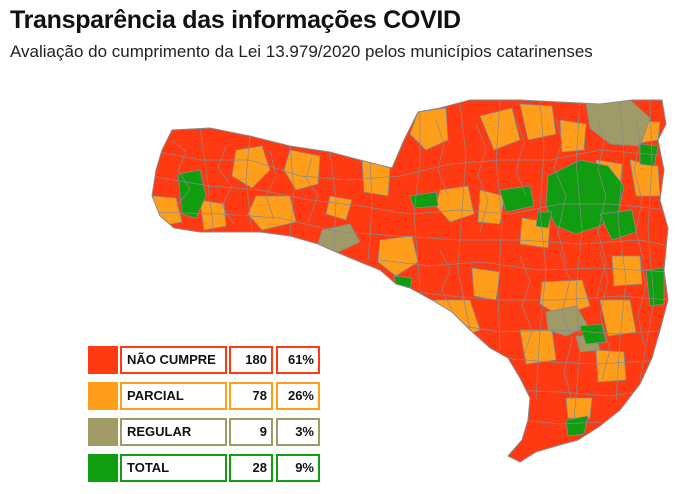 Image resolution: width=700 pixels, height=494 pixels. I want to click on legend-count: 180, so click(251, 360).